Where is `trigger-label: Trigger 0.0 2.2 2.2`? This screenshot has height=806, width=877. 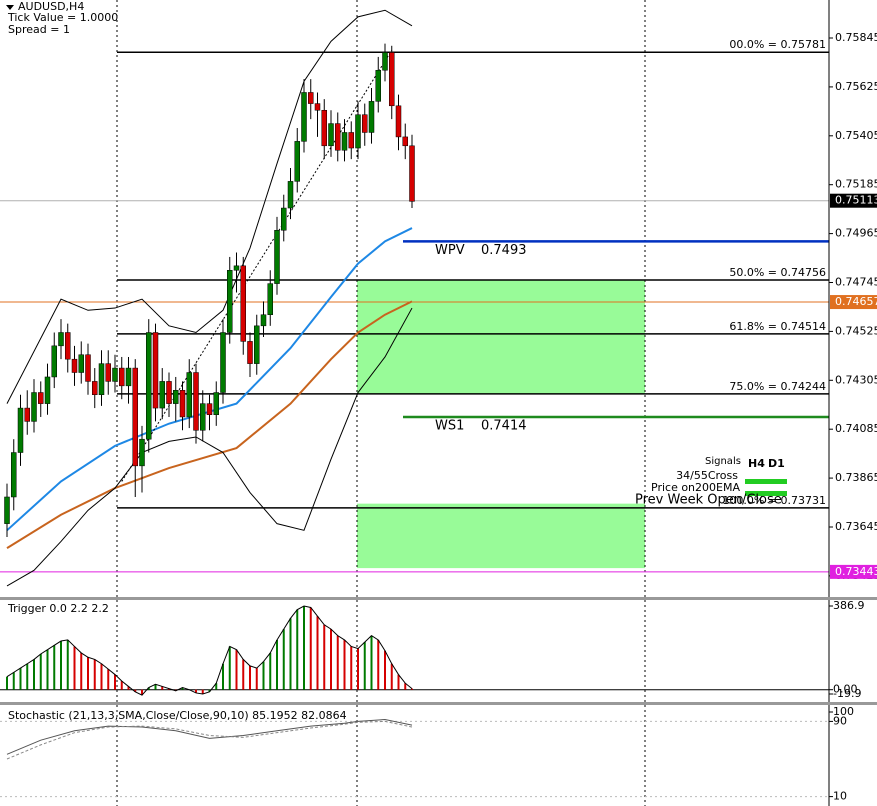 trigger-label: Trigger 0.0 2.2 2.2 is located at coordinates (58, 608).